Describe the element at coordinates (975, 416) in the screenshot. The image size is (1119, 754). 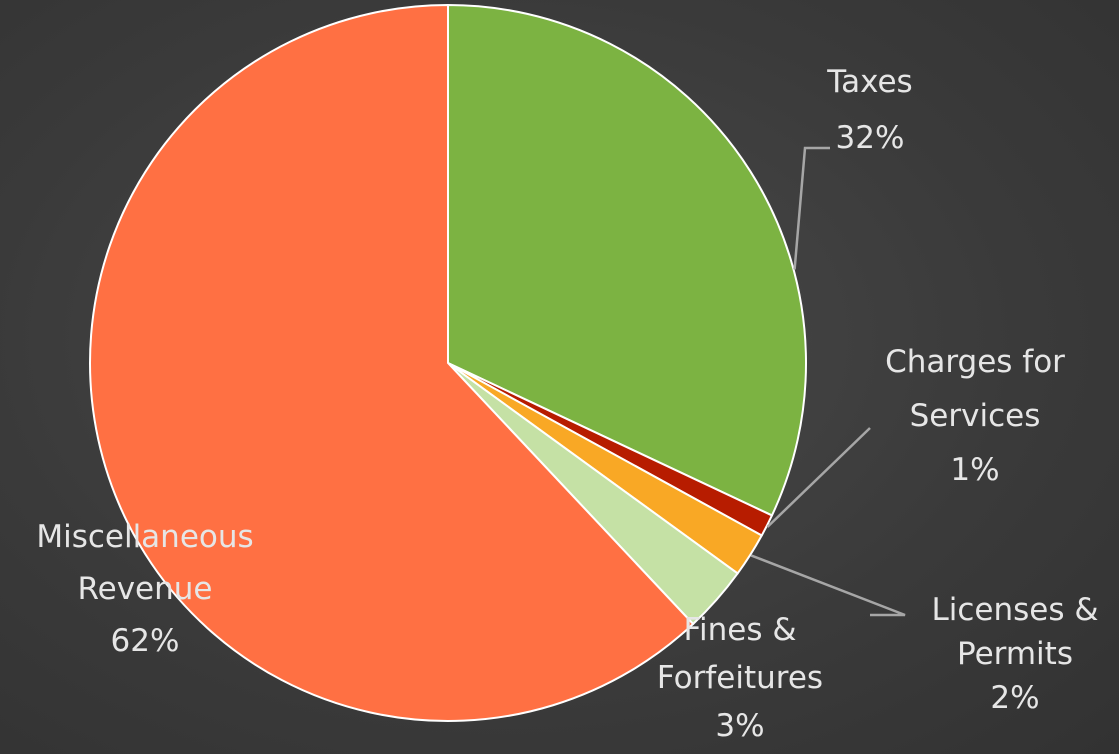
I see `data-label-charges-for-services: Charges for Services 1%` at that location.